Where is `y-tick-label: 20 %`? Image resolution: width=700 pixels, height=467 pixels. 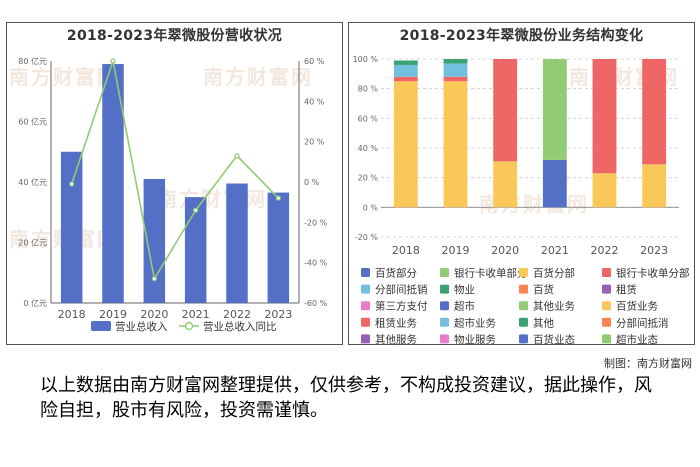
y-tick-label: 20 % is located at coordinates (368, 178).